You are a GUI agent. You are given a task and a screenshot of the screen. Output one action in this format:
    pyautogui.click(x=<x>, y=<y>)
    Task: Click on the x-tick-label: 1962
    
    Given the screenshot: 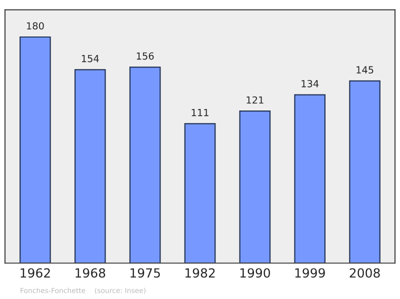 What is the action you would take?
    pyautogui.click(x=35, y=273)
    